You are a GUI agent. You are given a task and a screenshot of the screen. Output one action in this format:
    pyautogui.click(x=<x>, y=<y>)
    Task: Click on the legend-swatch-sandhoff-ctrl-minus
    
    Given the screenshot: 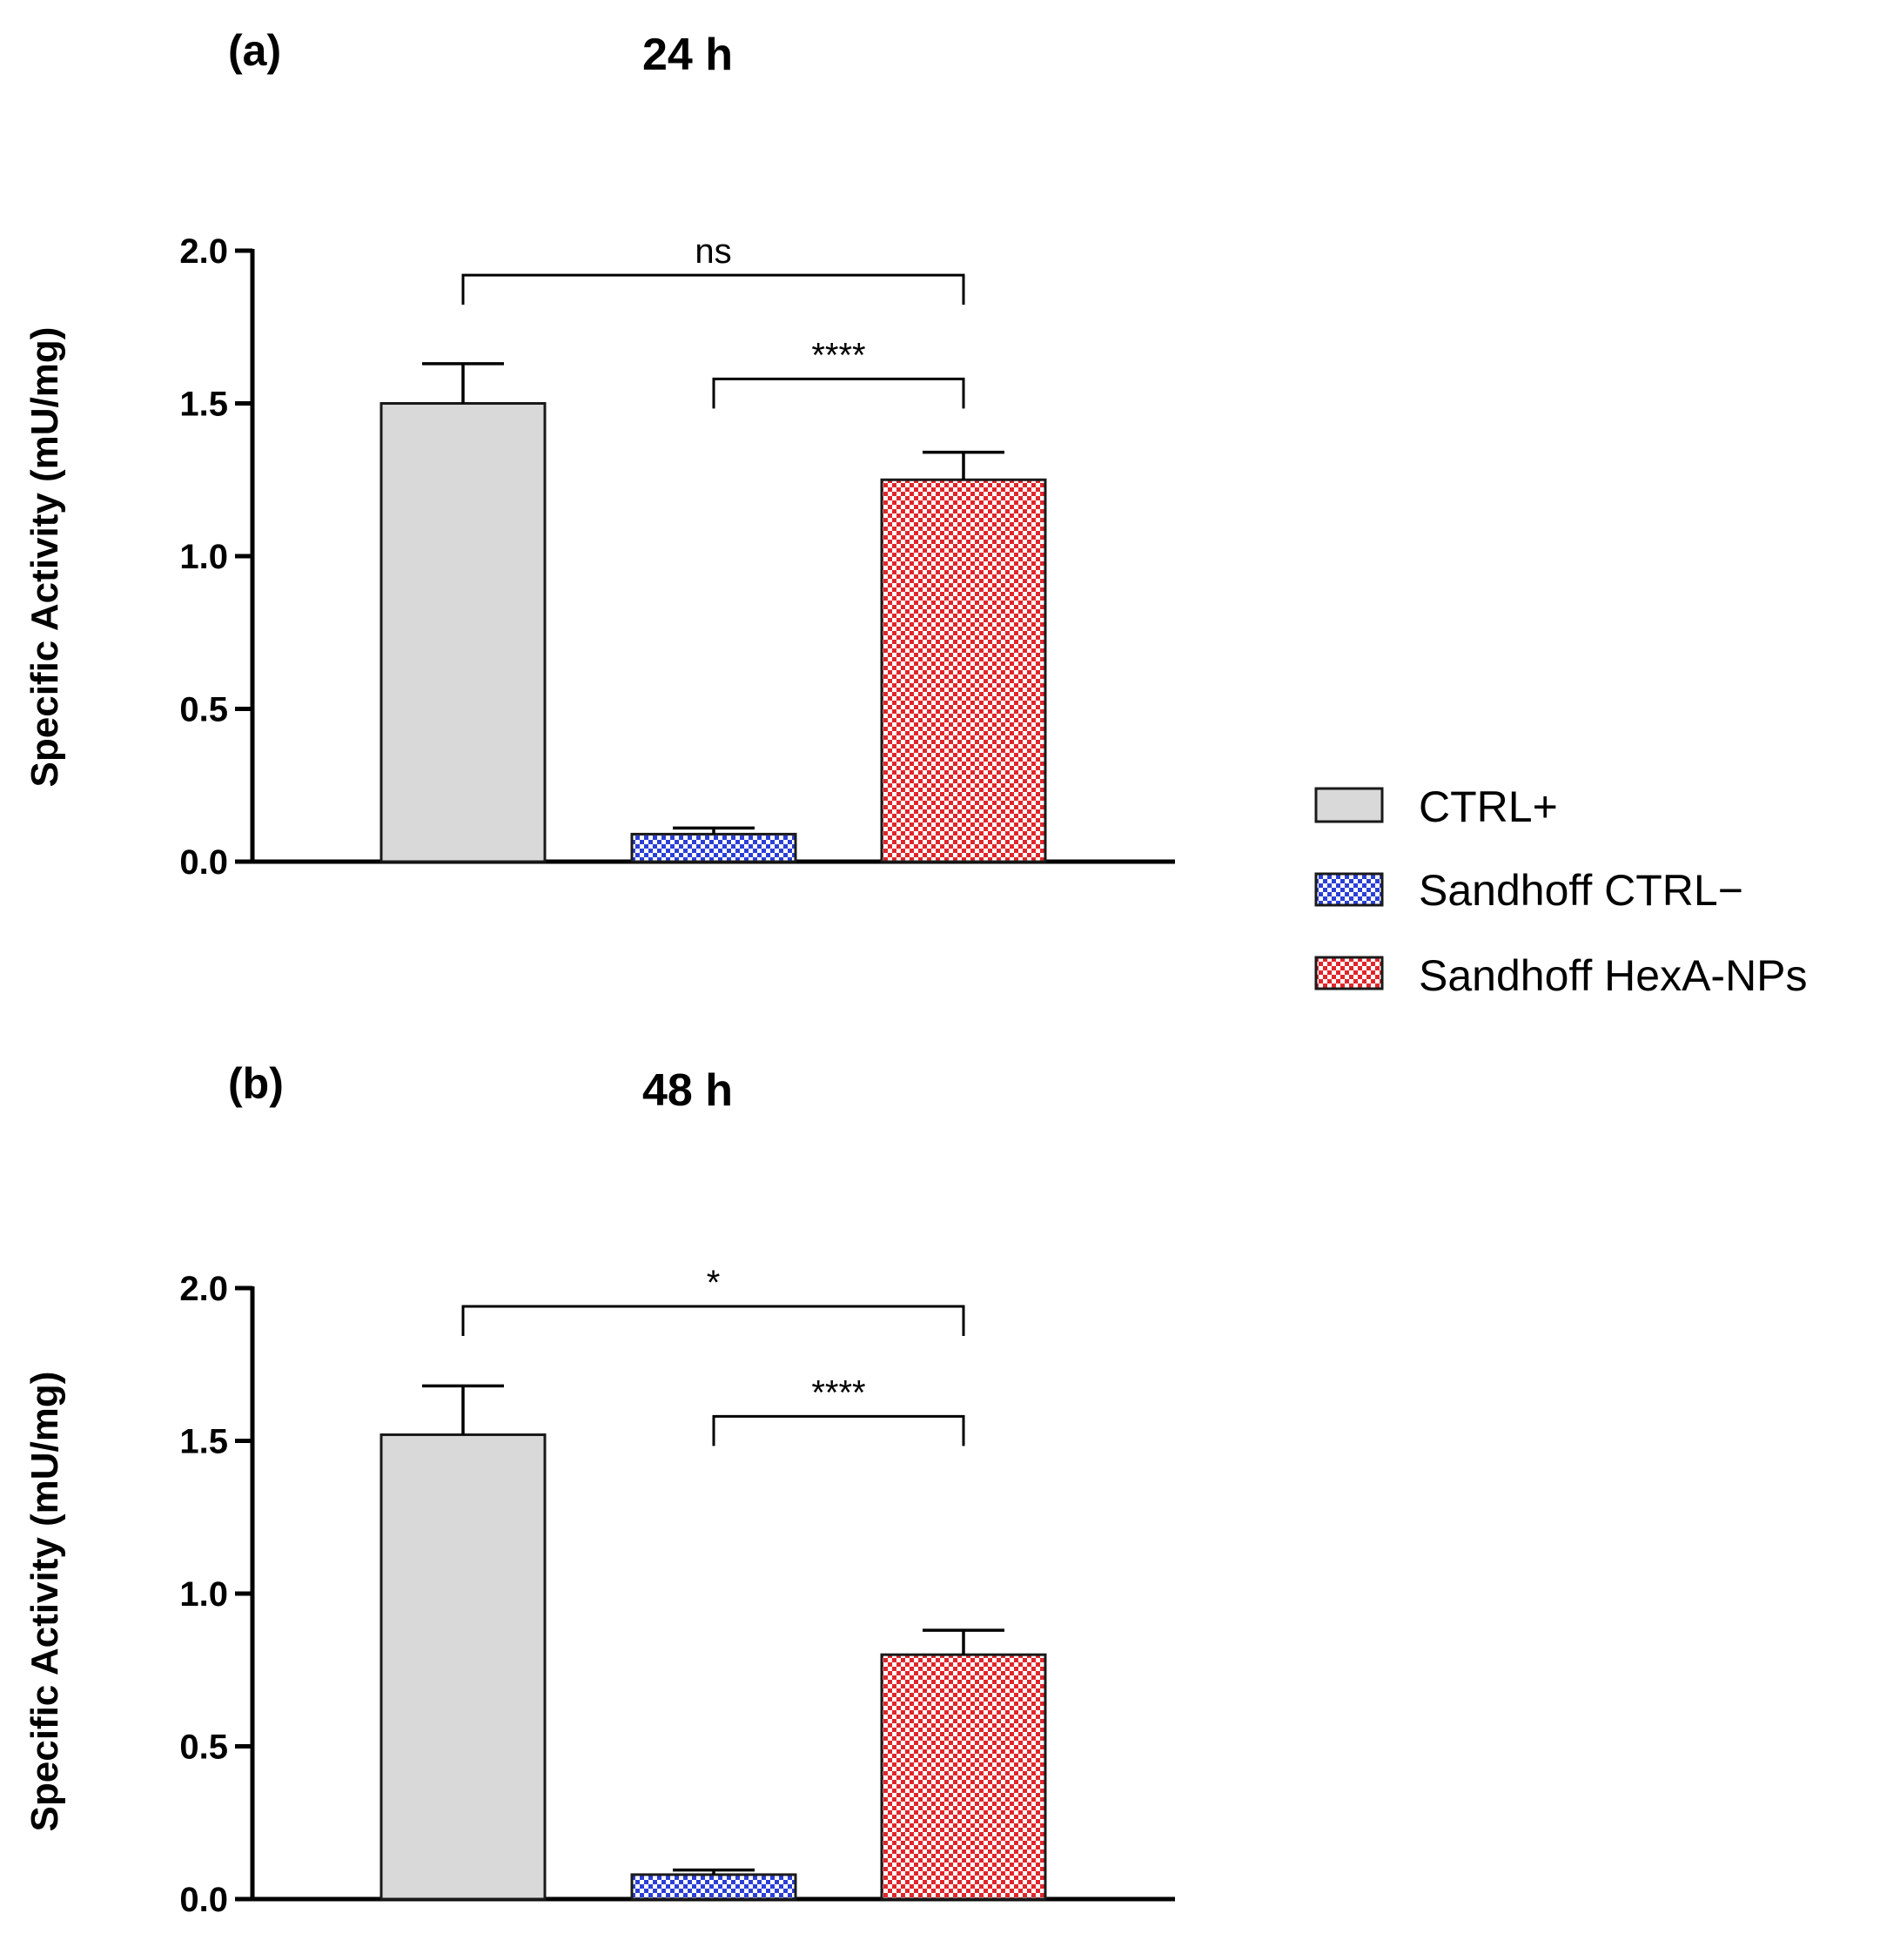 What is the action you would take?
    pyautogui.click(x=1349, y=889)
    